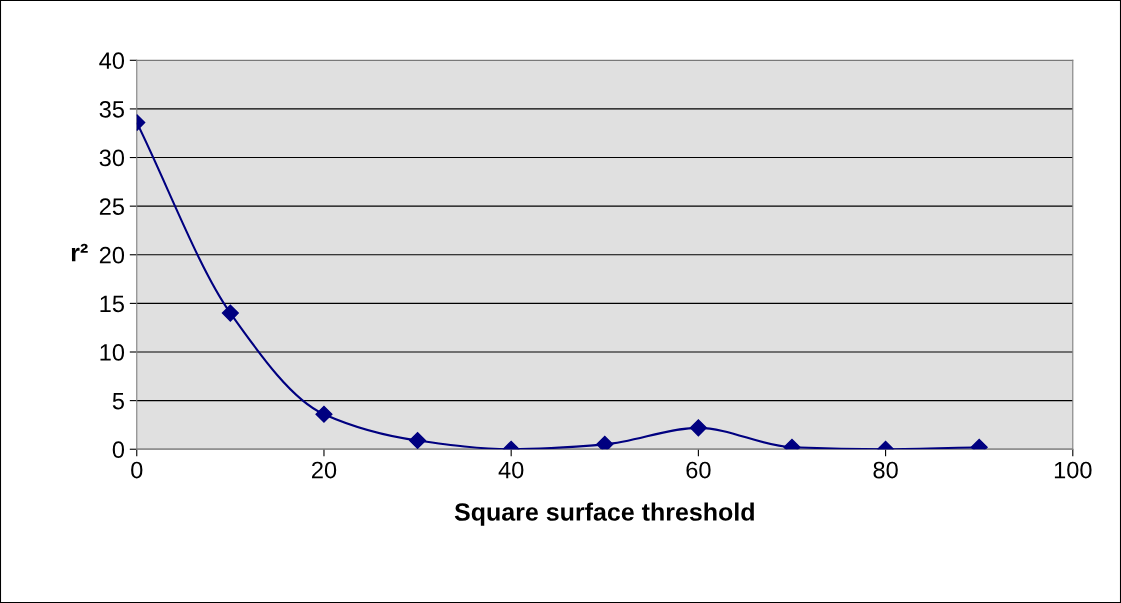  What do you see at coordinates (137, 470) in the screenshot?
I see `x-tick-label: 0` at bounding box center [137, 470].